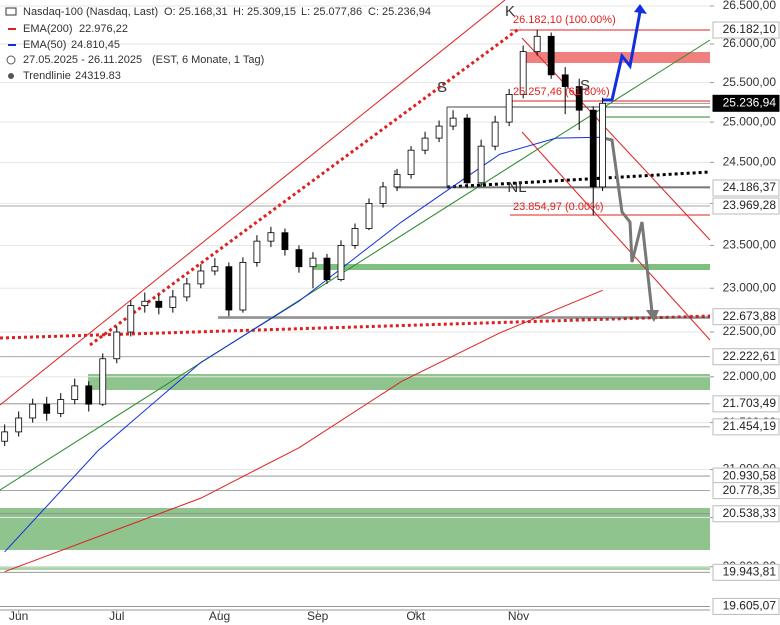 The image size is (780, 625). What do you see at coordinates (750, 376) in the screenshot?
I see `y-tick-label: 22.000,00` at bounding box center [750, 376].